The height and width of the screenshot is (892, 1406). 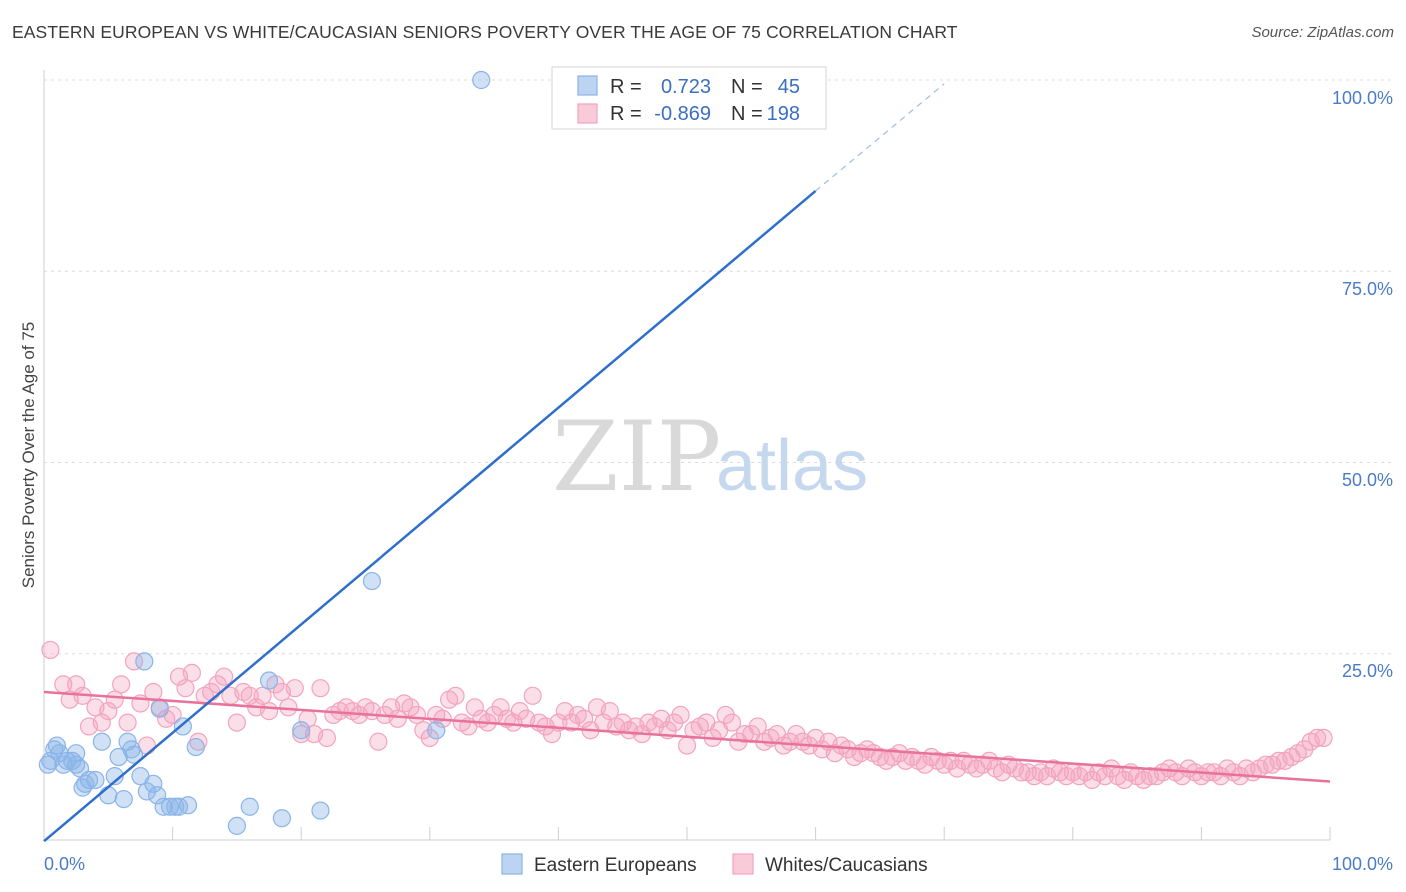 I want to click on legend-series-eastern: Eastern Europeans, so click(x=615, y=865).